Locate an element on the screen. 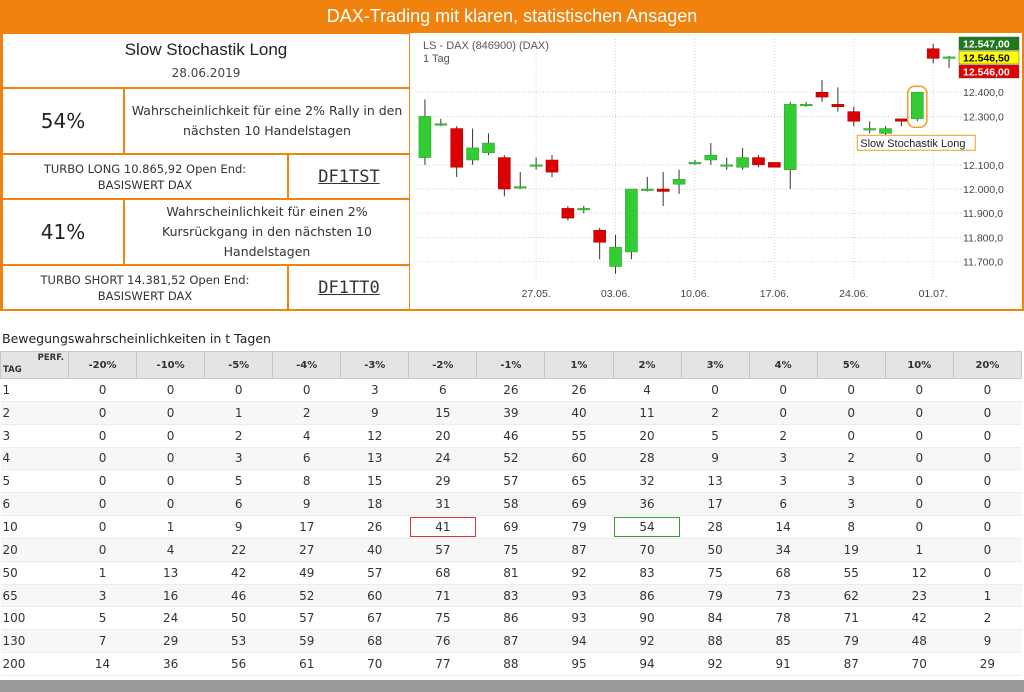 This screenshot has width=1024, height=692. day-cell: 5 is located at coordinates (34, 481).